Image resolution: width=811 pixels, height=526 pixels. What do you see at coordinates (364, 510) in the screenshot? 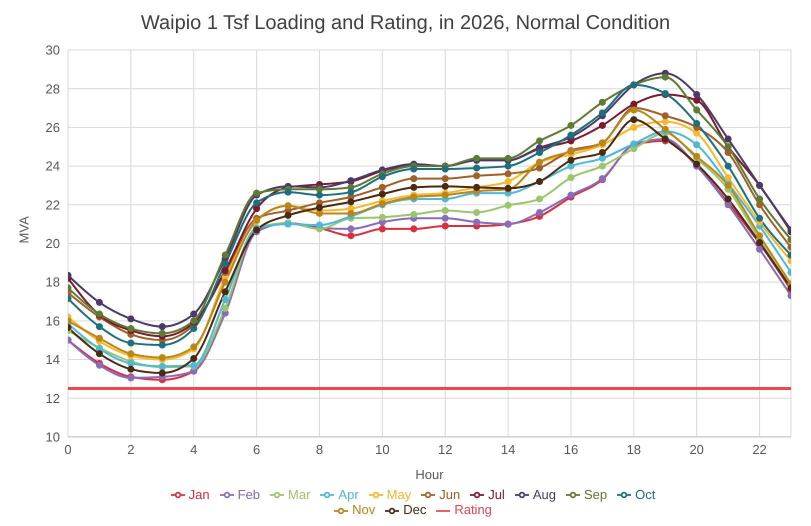
I see `legend-label: Nov` at bounding box center [364, 510].